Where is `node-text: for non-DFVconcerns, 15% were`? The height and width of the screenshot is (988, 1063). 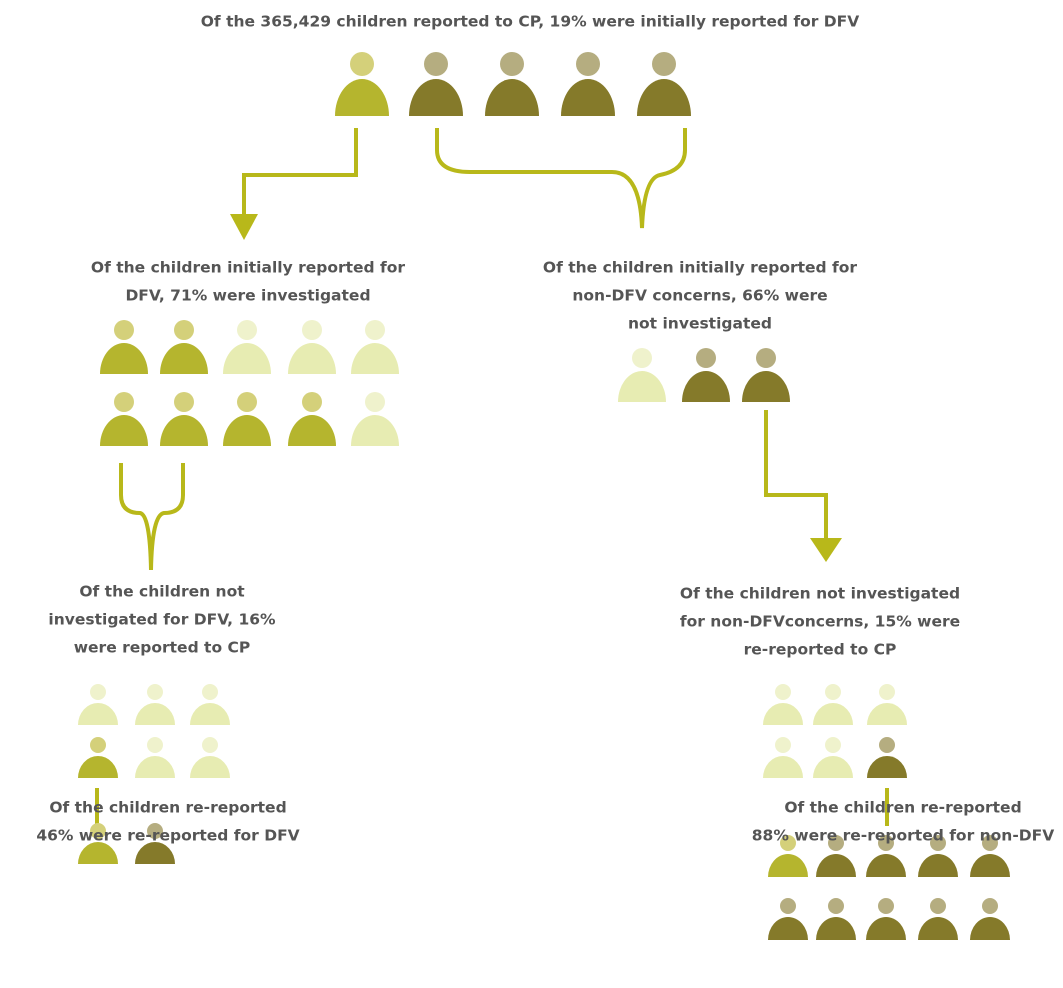 node-text: for non-DFVconcerns, 15% were is located at coordinates (820, 622).